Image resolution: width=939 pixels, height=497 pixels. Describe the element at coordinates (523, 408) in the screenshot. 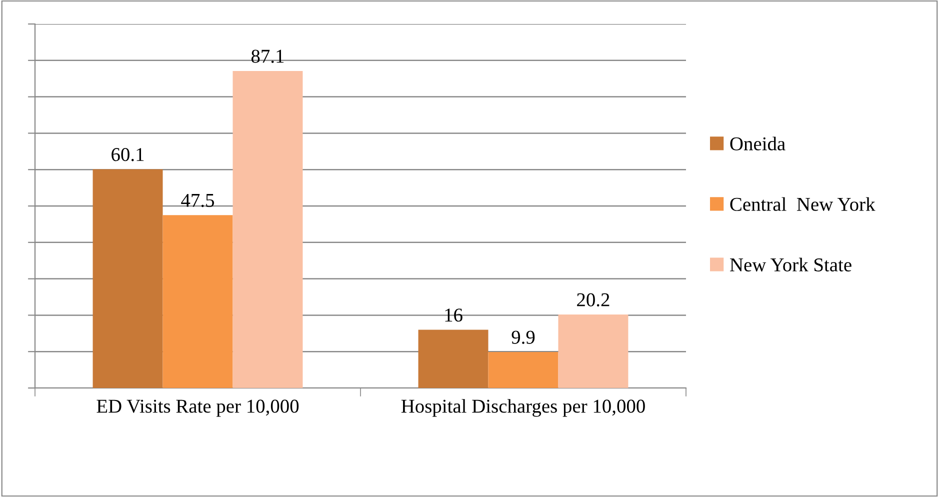

I see `x-tick-label: Hospital Discharges per 10,000` at that location.